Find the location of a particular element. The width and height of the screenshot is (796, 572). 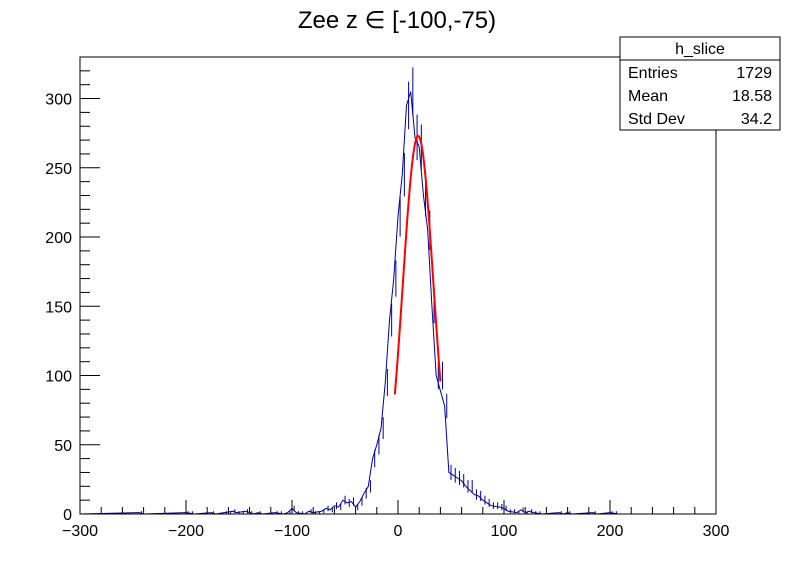

x-tick-label: 100 is located at coordinates (504, 531).